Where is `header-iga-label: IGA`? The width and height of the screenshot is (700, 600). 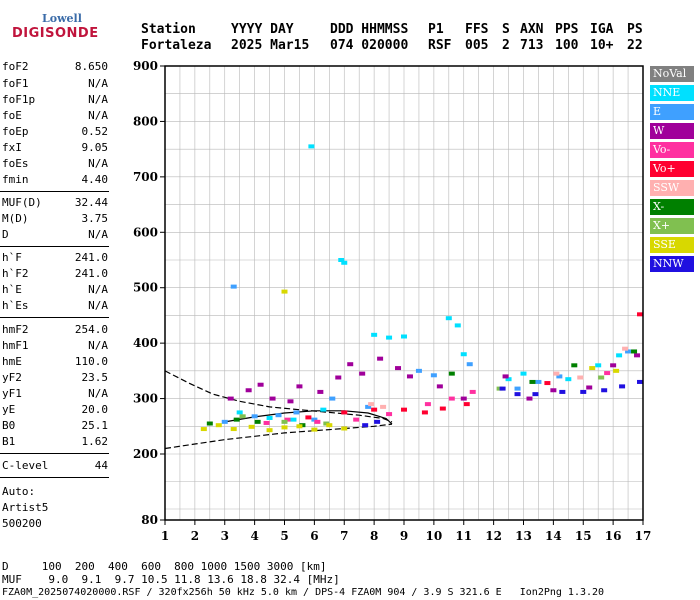 header-iga-label: IGA is located at coordinates (602, 29).